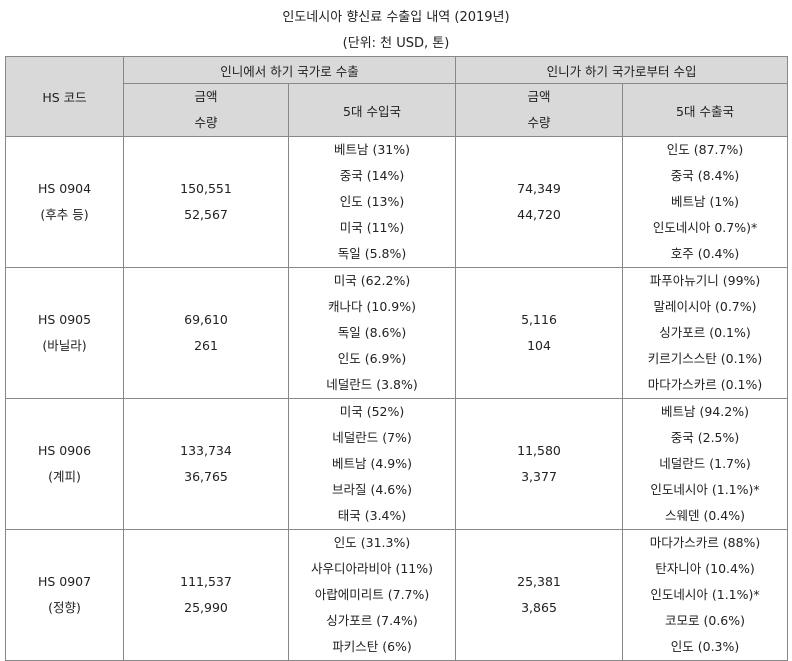  What do you see at coordinates (64, 595) in the screenshot?
I see `hs-code-cell: HS 0907 (정향)` at bounding box center [64, 595].